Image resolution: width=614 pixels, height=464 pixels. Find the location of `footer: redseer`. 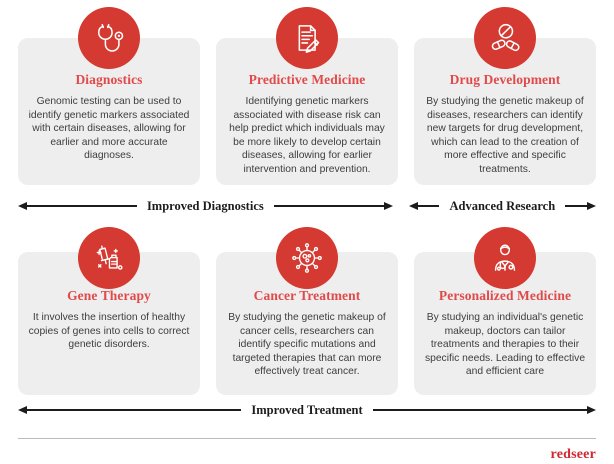

footer: redseer is located at coordinates (307, 451).